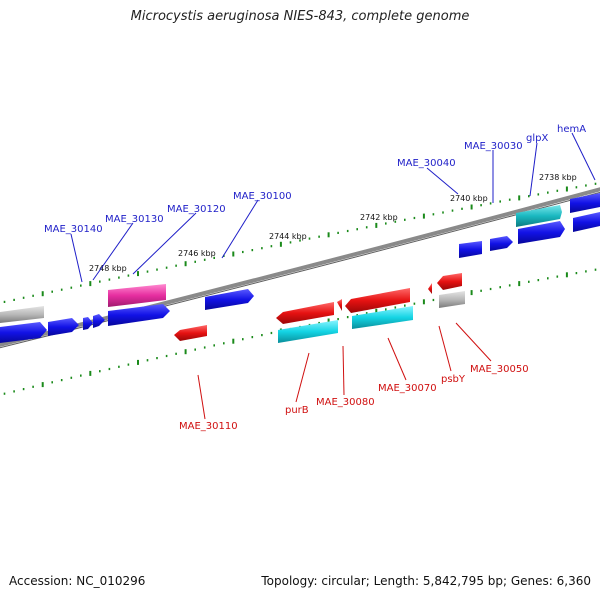 This screenshot has height=600, width=600. I want to click on ruler-label-2744kbp: 2744 kbp, so click(288, 236).